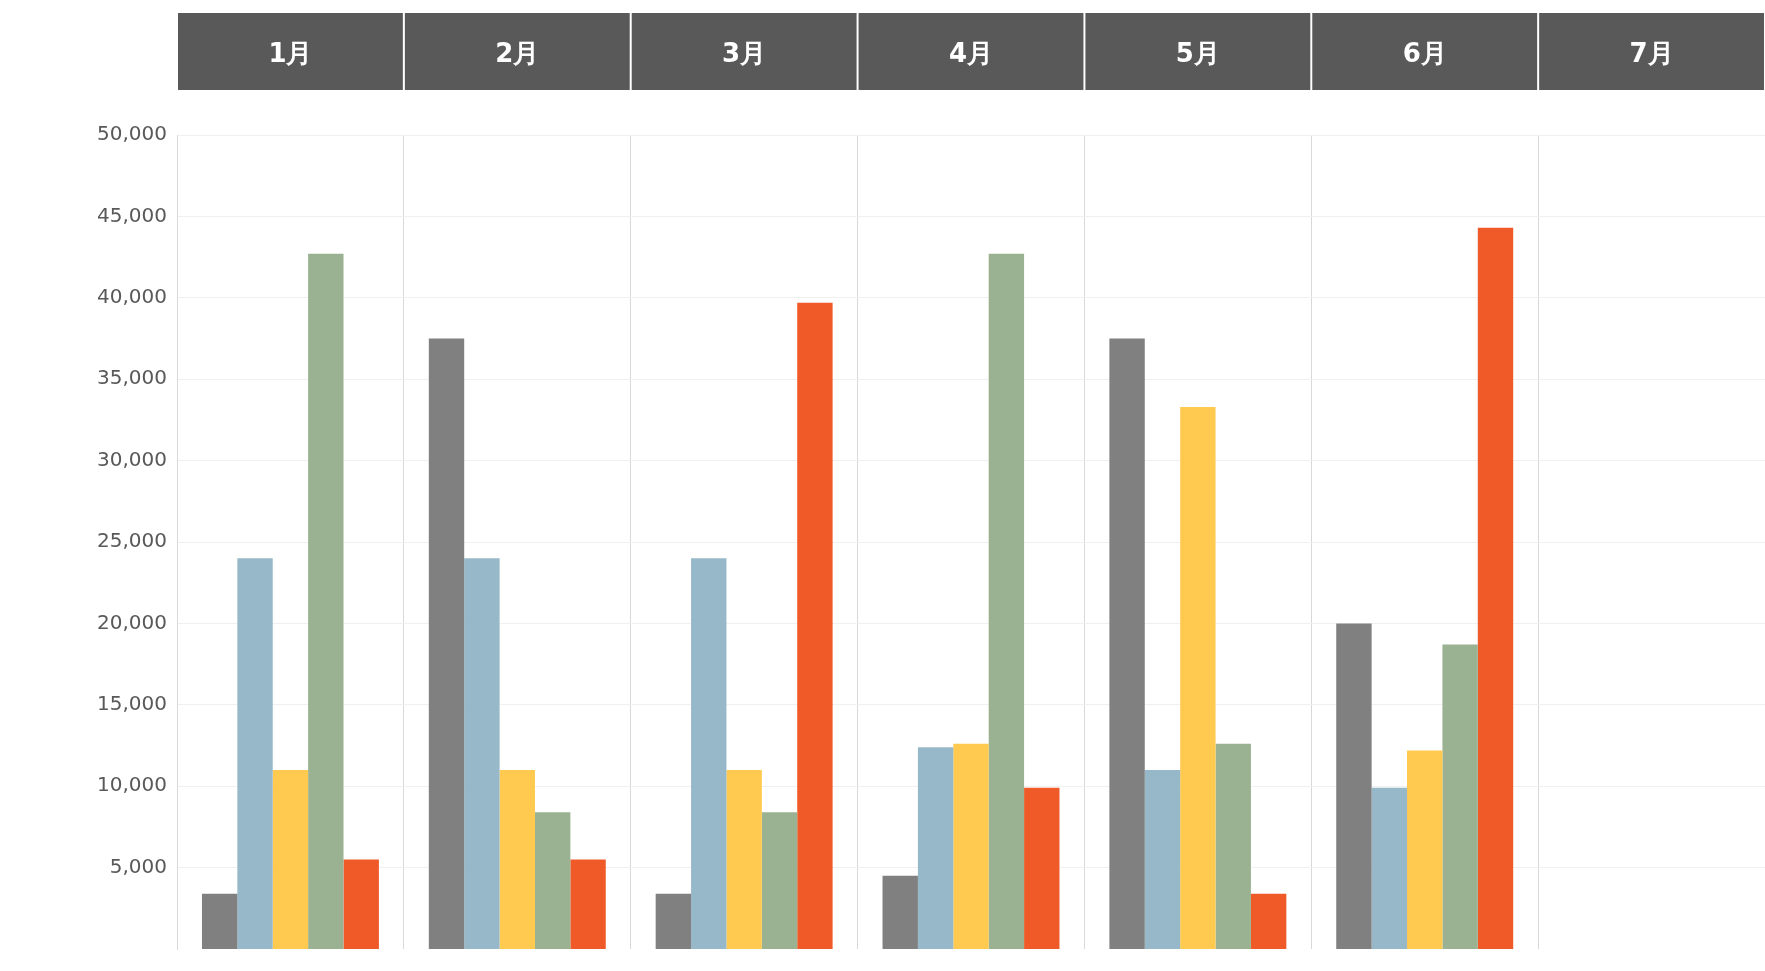  Describe the element at coordinates (1424, 53) in the screenshot. I see `x-tick-label: 6月` at that location.